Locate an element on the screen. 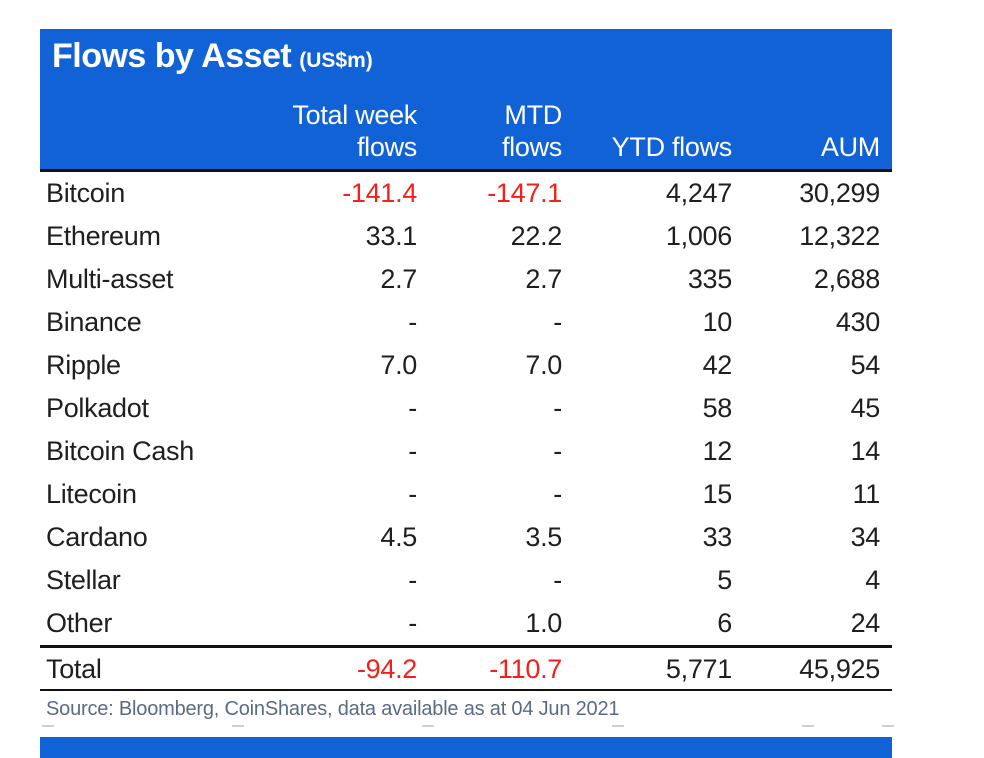 This screenshot has height=758, width=984. ytd-flow-value: 4,247 is located at coordinates (698, 193).